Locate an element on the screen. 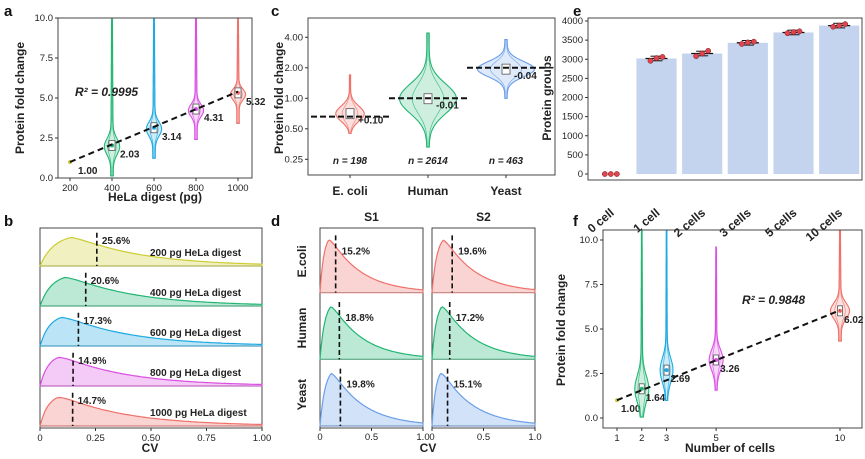  panel-a-median-label: 5.32 is located at coordinates (256, 102).